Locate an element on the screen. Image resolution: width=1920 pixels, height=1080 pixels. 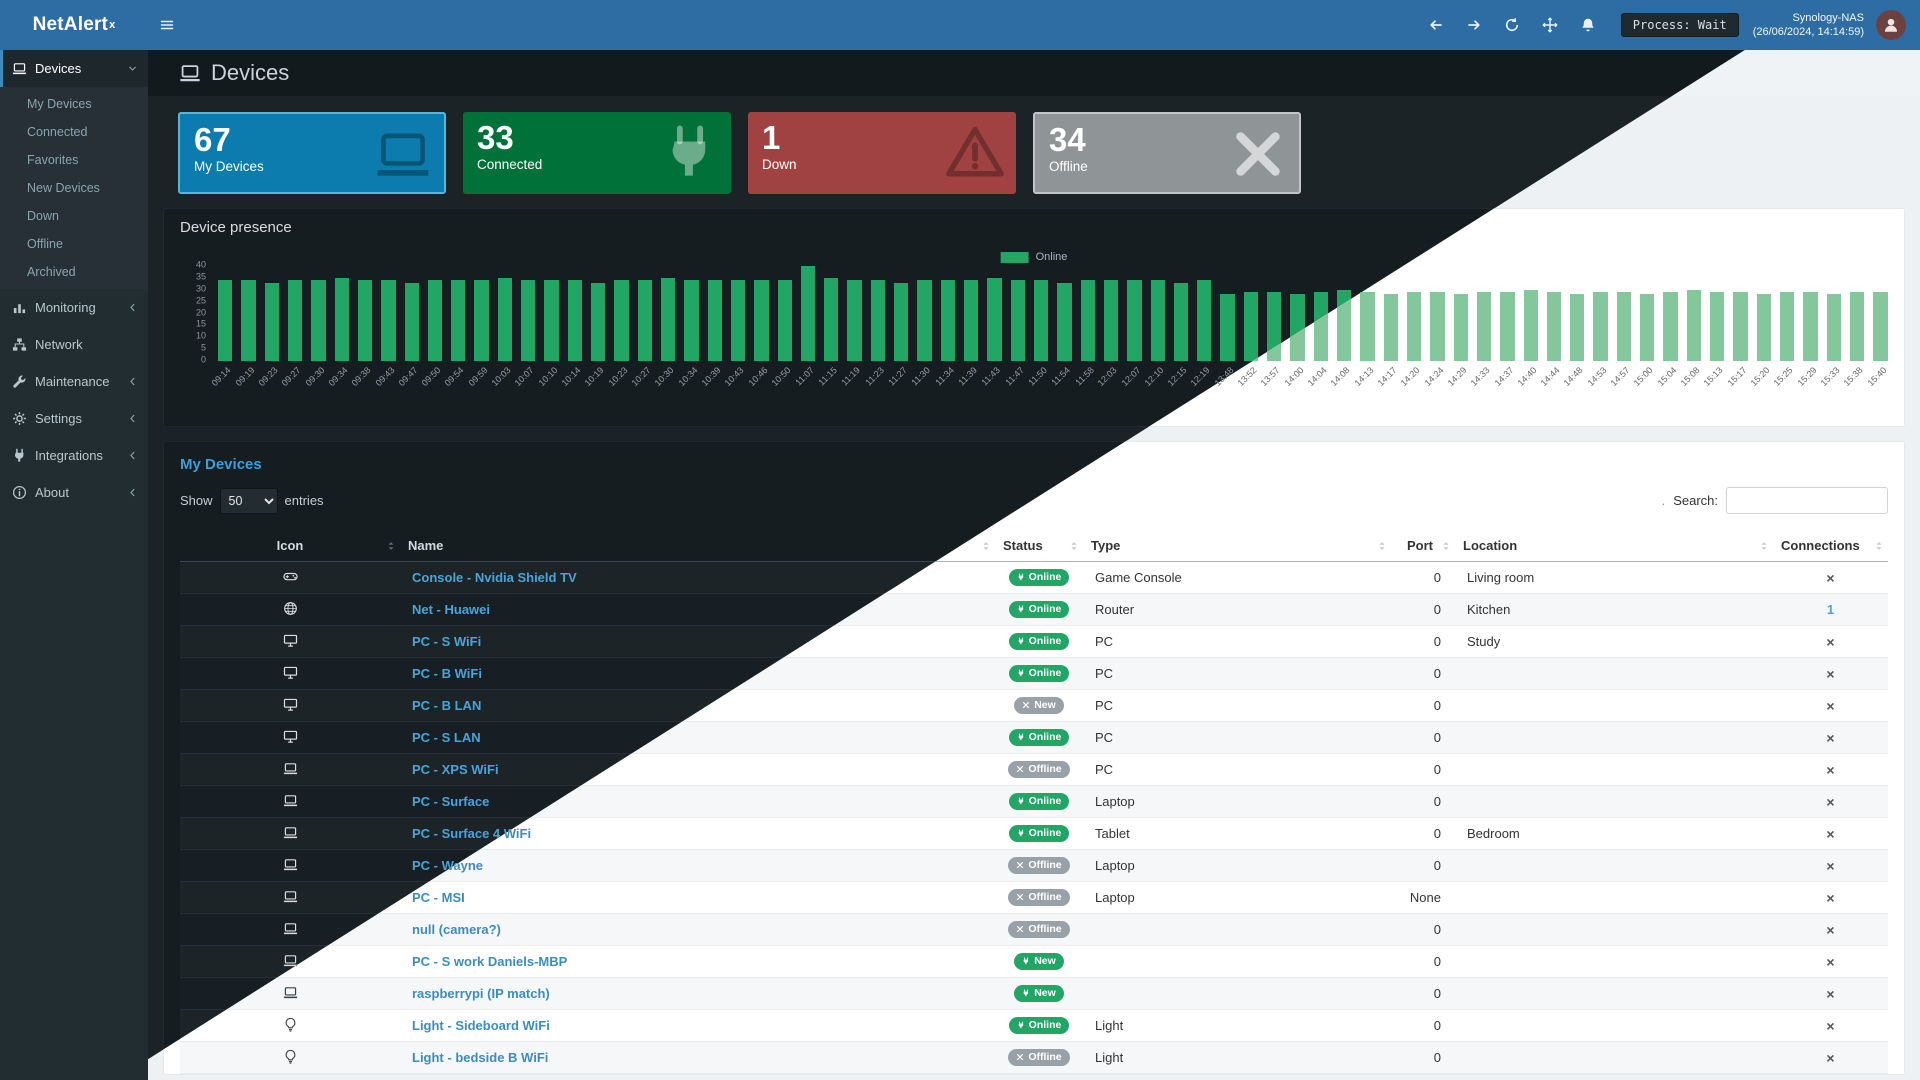
sidebar-toggle-button is located at coordinates (167, 25).